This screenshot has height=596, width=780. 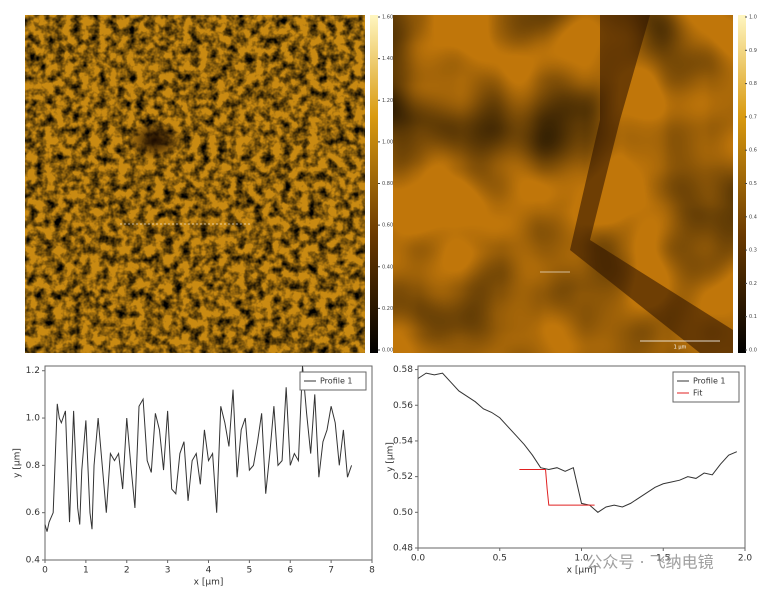 I want to click on y-tick-label: 0.54, so click(x=403, y=441).